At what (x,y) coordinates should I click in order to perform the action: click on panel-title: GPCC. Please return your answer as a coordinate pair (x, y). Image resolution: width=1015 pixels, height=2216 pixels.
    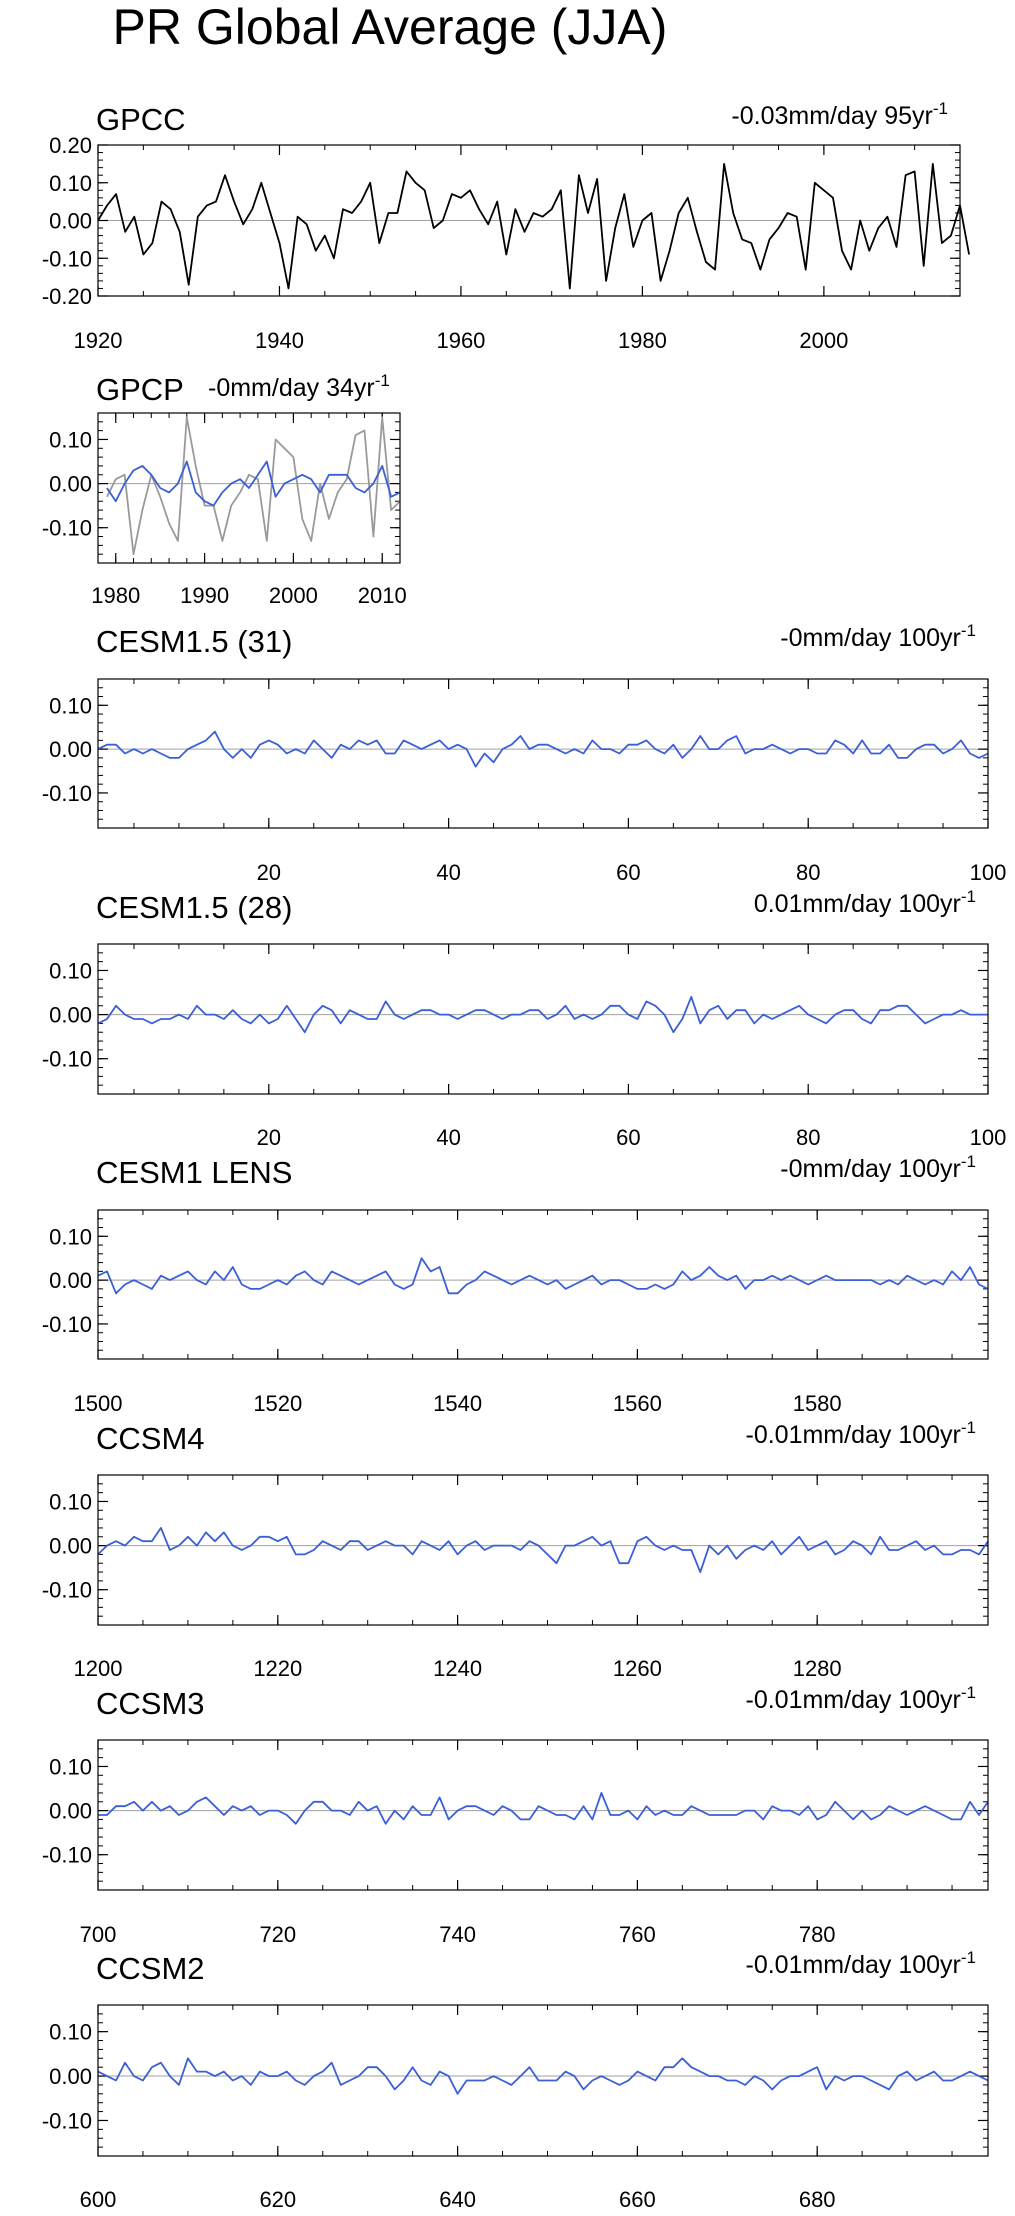
    Looking at the image, I should click on (141, 119).